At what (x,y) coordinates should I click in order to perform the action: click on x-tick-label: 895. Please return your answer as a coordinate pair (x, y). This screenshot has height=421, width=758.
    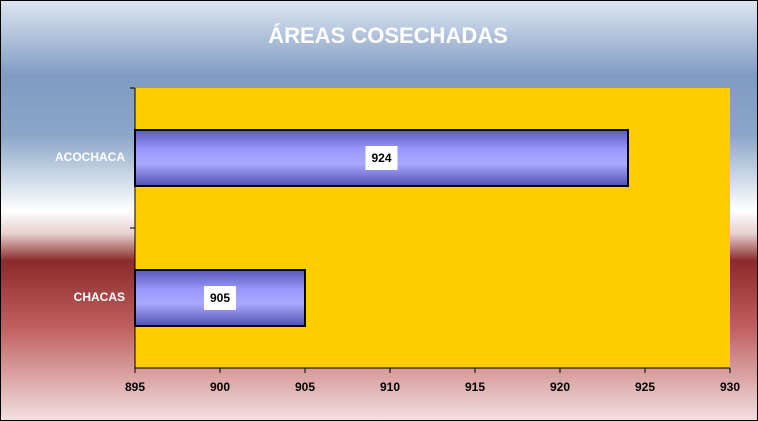
    Looking at the image, I should click on (135, 387).